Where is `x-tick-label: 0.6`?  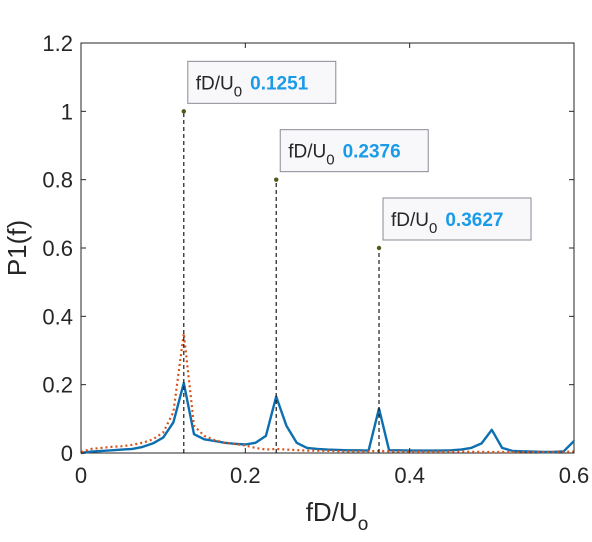 x-tick-label: 0.6 is located at coordinates (574, 475).